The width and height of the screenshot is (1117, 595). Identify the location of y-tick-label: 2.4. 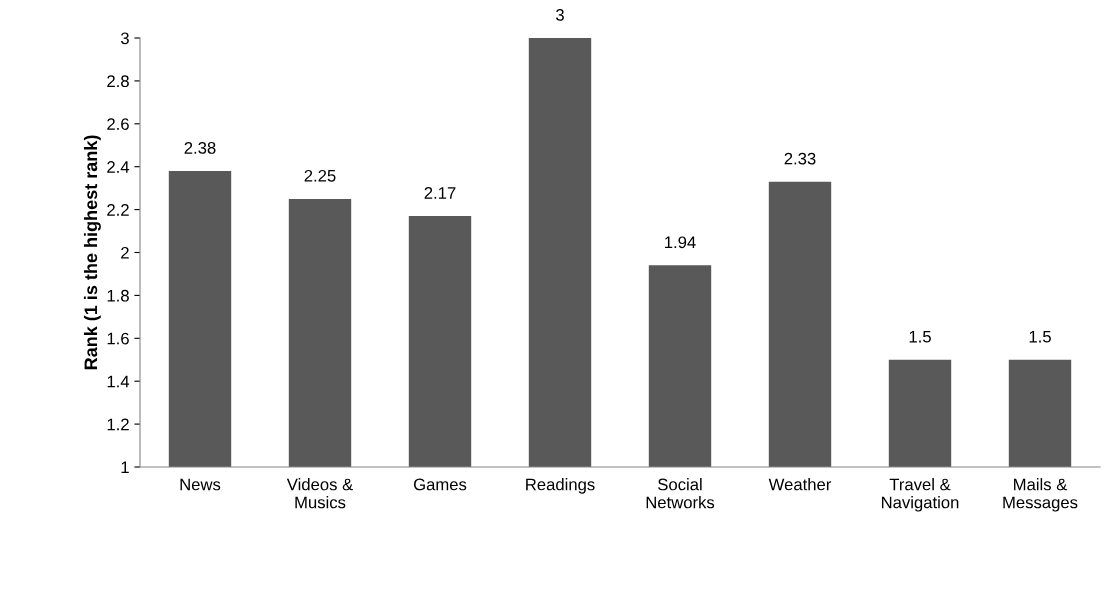
(118, 167).